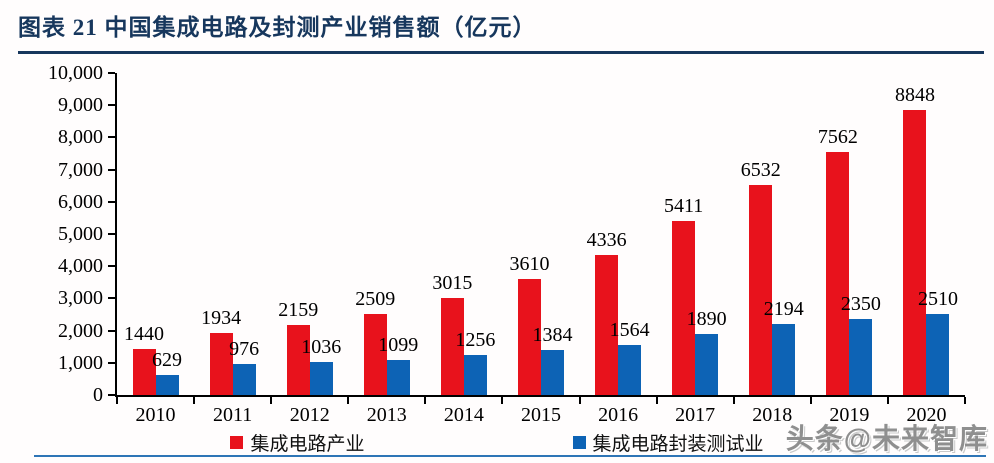 Image resolution: width=994 pixels, height=463 pixels. What do you see at coordinates (386, 415) in the screenshot?
I see `x-axis-category-label: 2013` at bounding box center [386, 415].